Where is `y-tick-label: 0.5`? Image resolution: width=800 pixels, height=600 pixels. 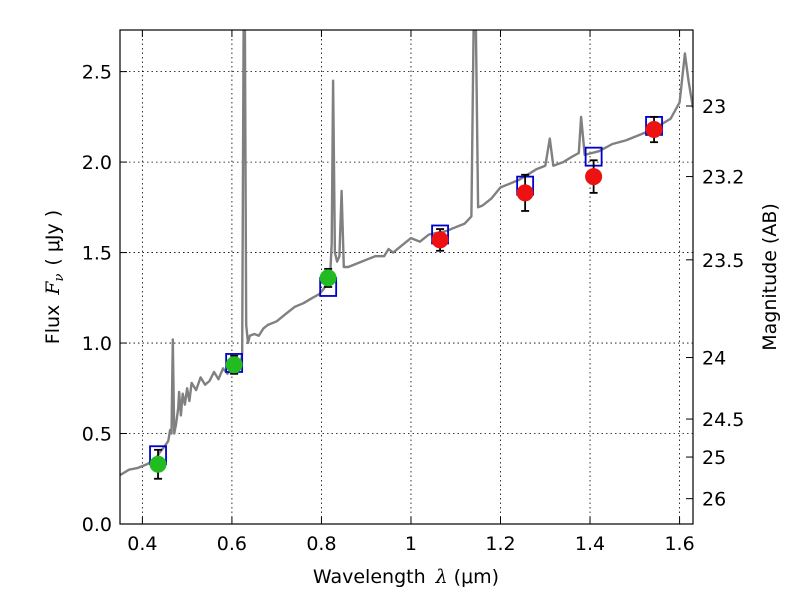
y-tick-label: 0.5 is located at coordinates (97, 435).